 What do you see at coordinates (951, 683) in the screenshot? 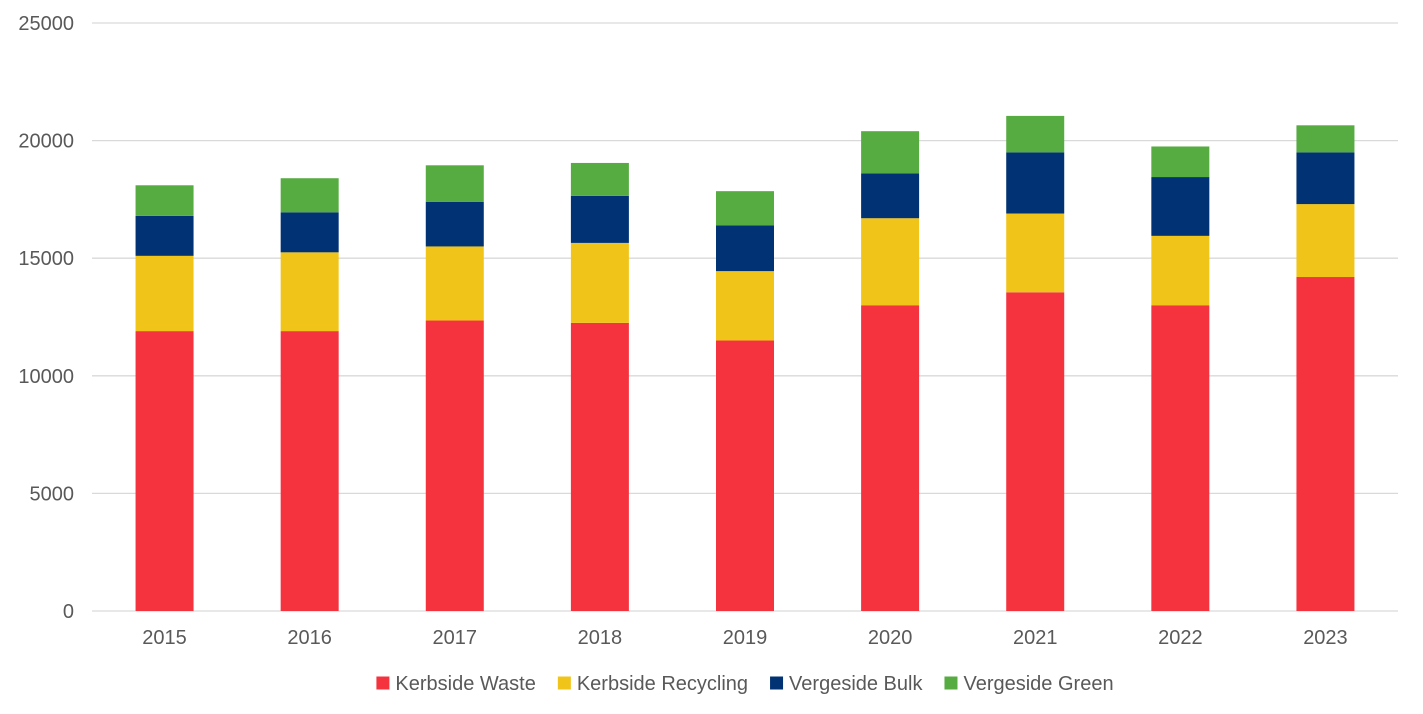
I see `legend-swatch-vergeside-green` at bounding box center [951, 683].